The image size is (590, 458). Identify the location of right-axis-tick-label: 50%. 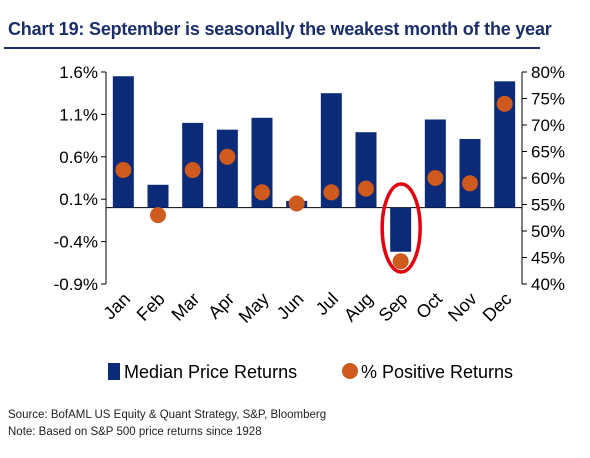
(548, 231).